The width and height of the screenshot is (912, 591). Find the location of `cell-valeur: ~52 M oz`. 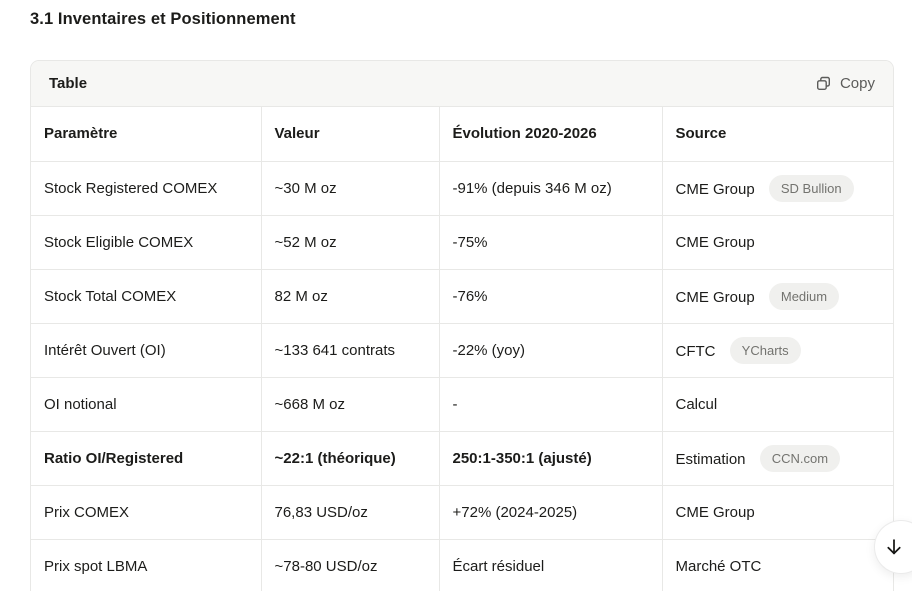

cell-valeur: ~52 M oz is located at coordinates (350, 241).